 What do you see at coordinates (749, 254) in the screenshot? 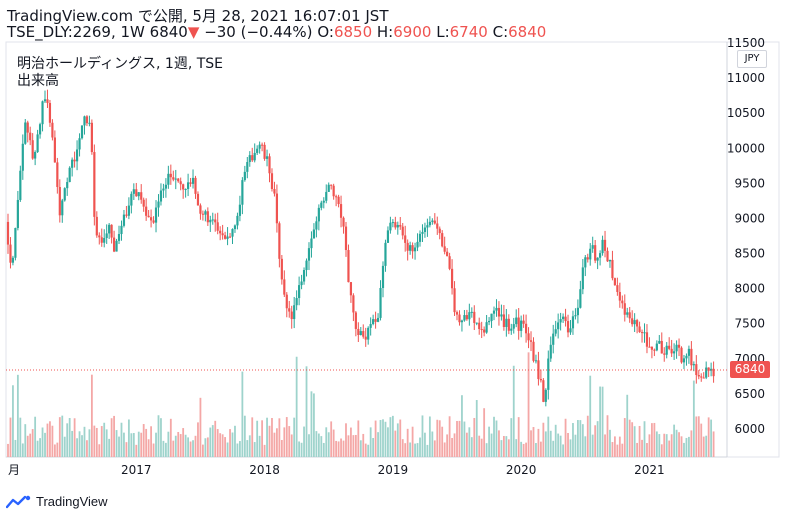
I see `price-tick-label: 8500` at bounding box center [749, 254].